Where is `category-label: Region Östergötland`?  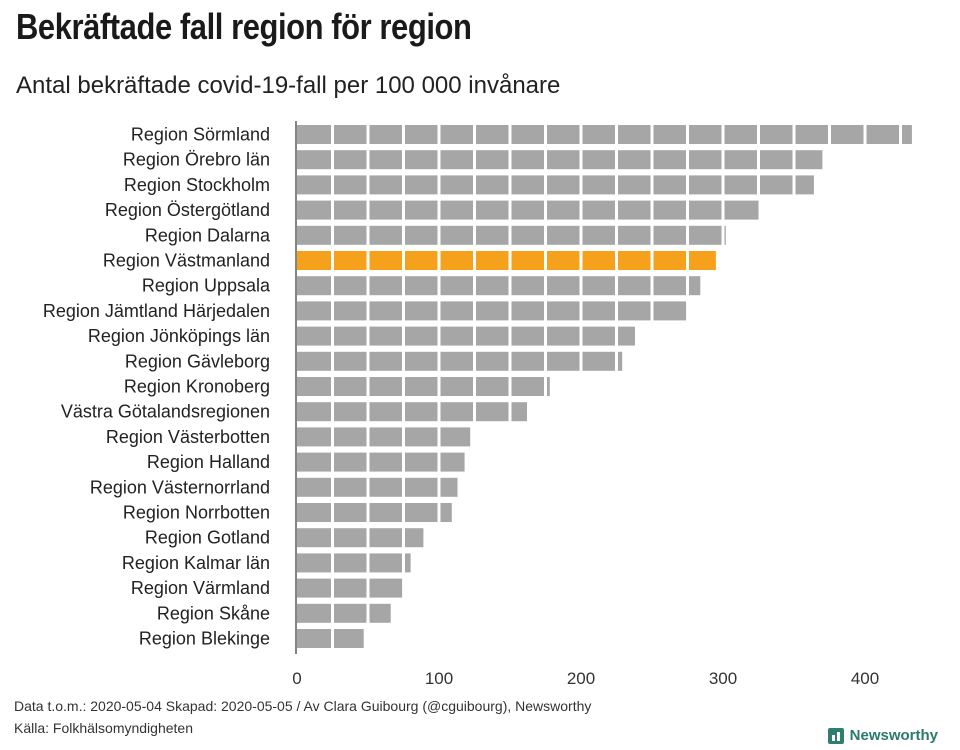
category-label: Region Östergötland is located at coordinates (187, 210).